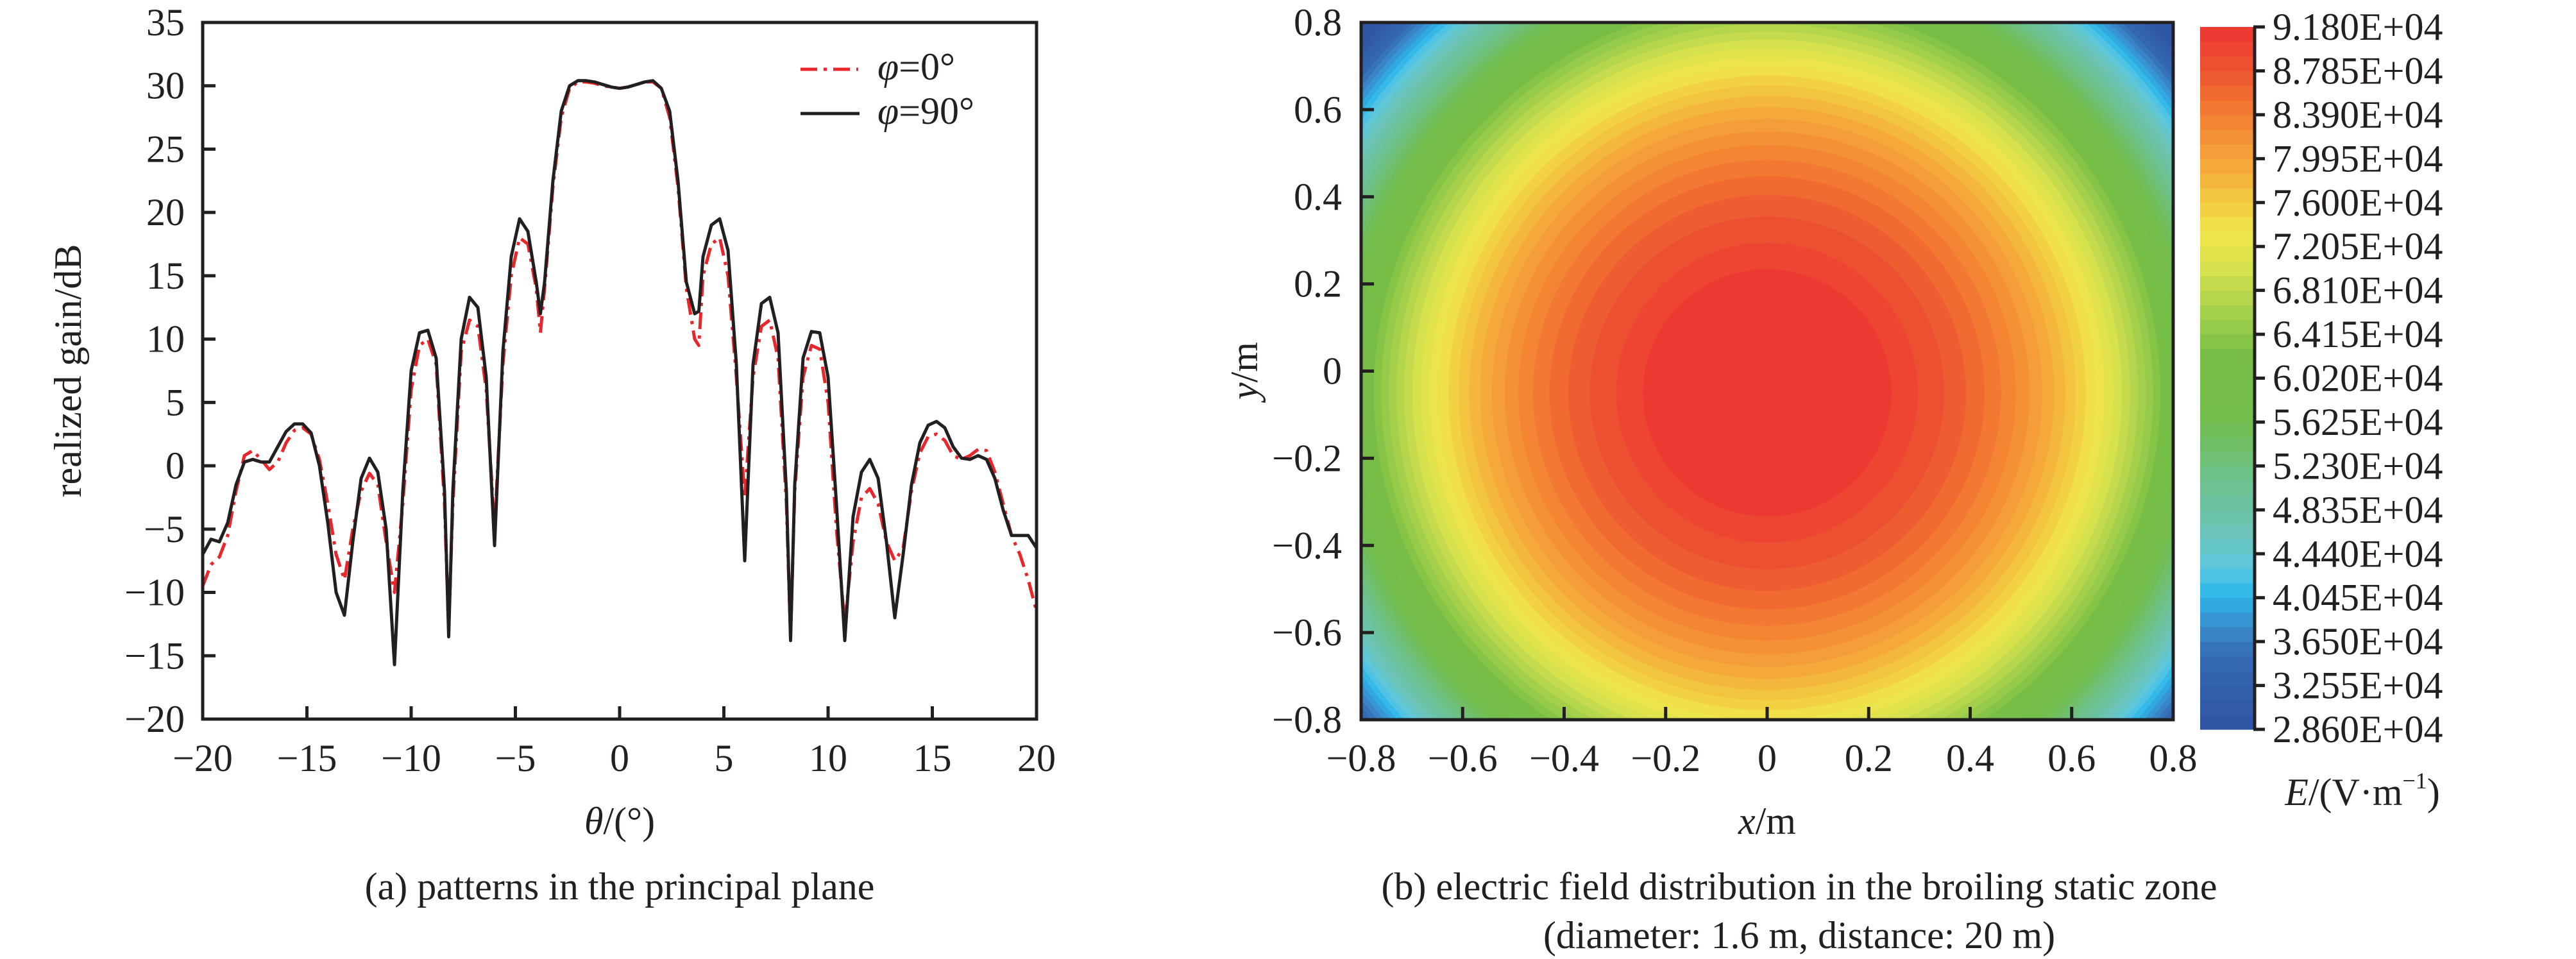  Describe the element at coordinates (887, 89) in the screenshot. I see `a-legend: φ=0° φ=90°` at that location.